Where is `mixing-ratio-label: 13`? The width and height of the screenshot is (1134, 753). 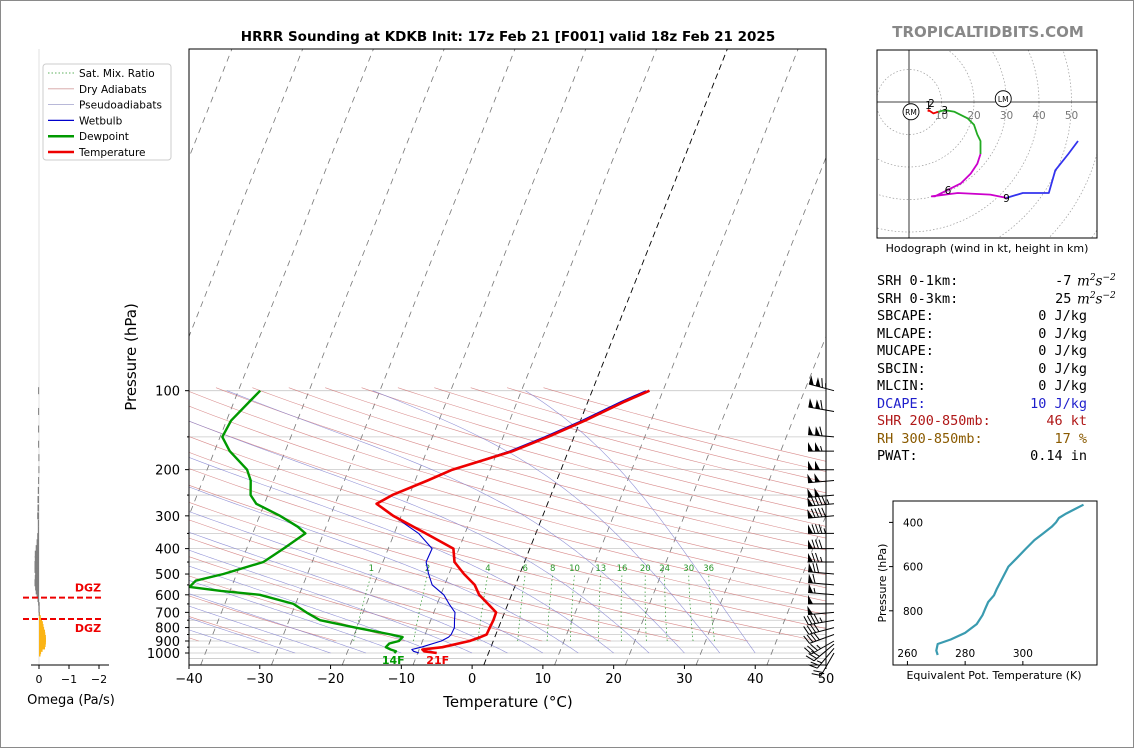 mixing-ratio-label: 13 is located at coordinates (600, 569).